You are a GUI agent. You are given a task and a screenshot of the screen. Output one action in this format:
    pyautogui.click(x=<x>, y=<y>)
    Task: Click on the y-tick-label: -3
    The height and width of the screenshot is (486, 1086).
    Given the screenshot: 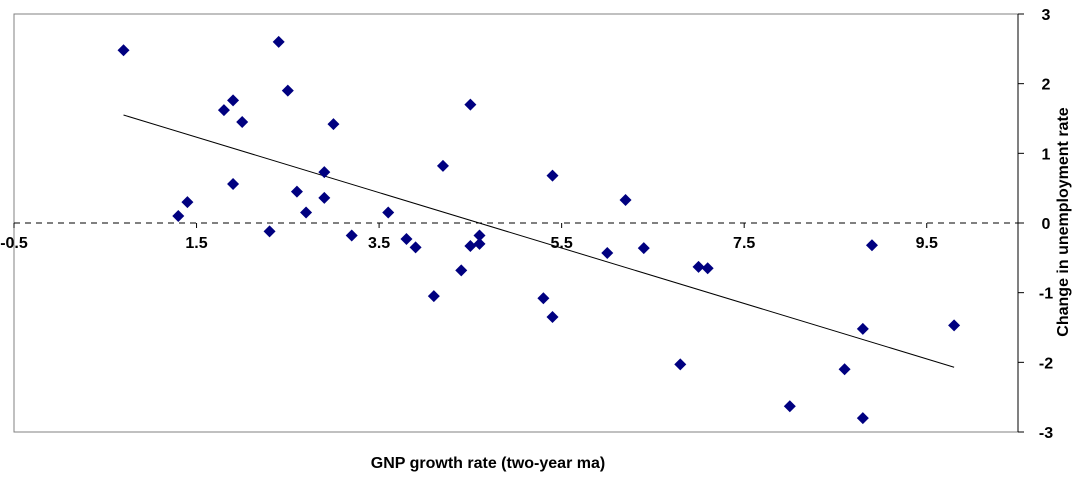 What is the action you would take?
    pyautogui.click(x=1046, y=433)
    